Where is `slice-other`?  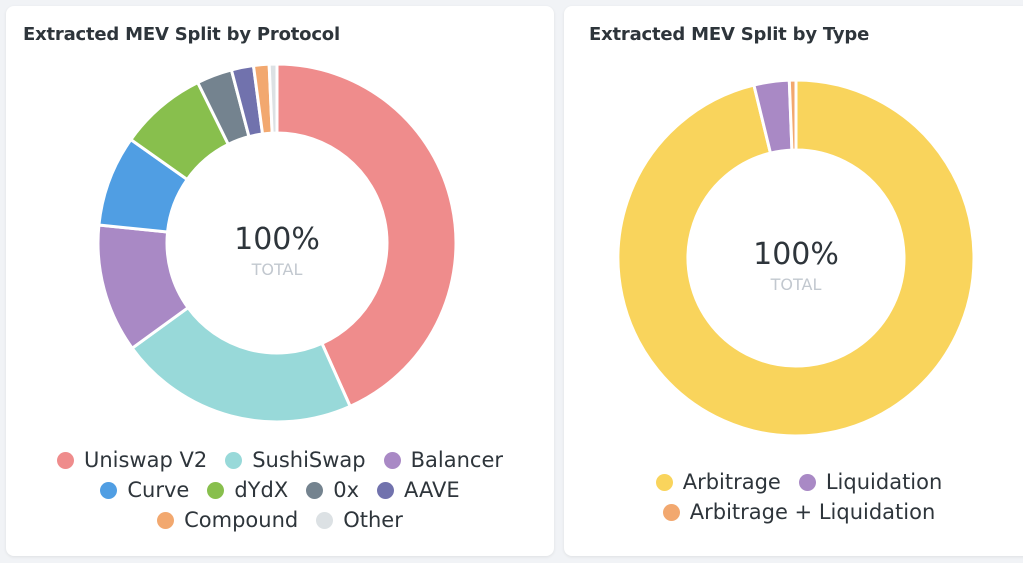
slice-other is located at coordinates (273, 98).